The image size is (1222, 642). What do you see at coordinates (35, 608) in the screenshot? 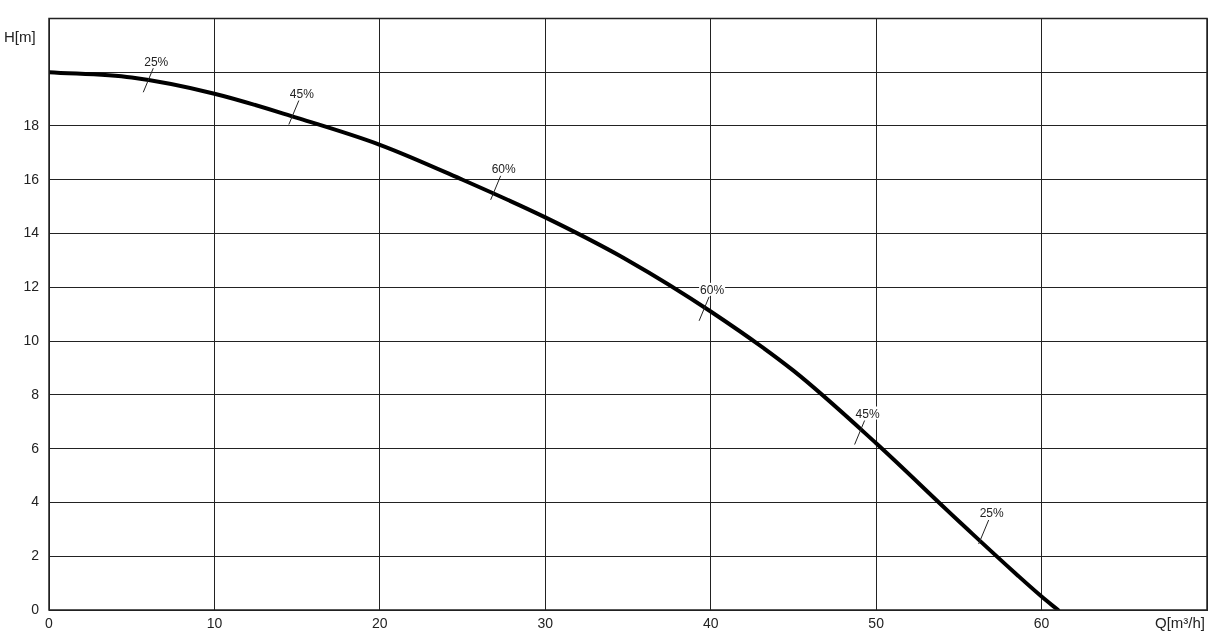
I see `y-tick-label: 0` at bounding box center [35, 608].